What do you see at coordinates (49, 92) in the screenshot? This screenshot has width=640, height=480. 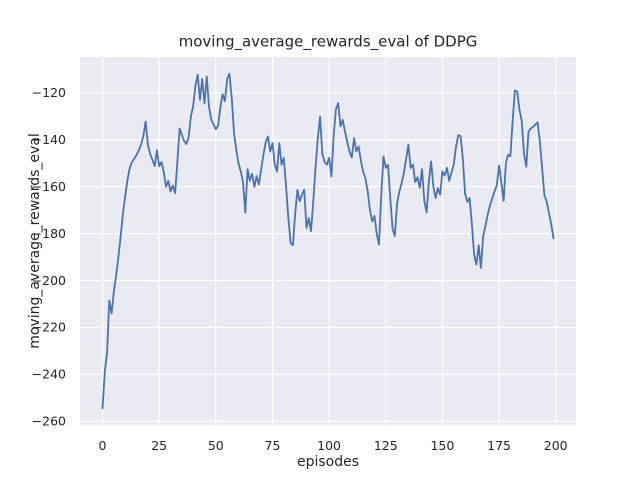 I see `y-tick-label: −120` at bounding box center [49, 92].